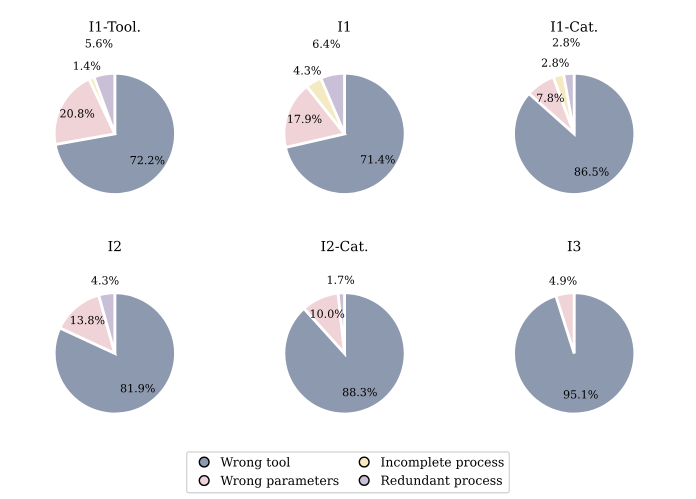 This screenshot has height=499, width=696. Describe the element at coordinates (87, 66) in the screenshot. I see `data-label: 1.4%` at that location.